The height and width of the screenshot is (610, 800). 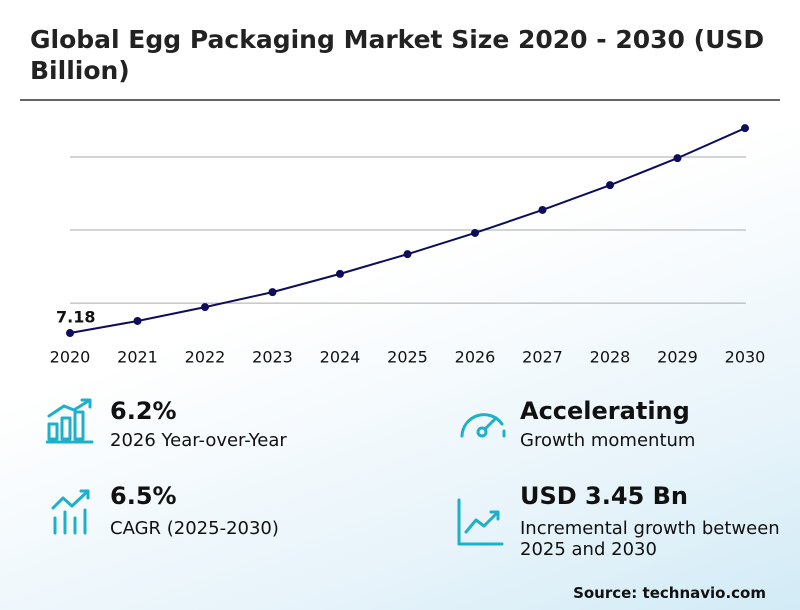 I want to click on chart-icon, so click(x=480, y=522).